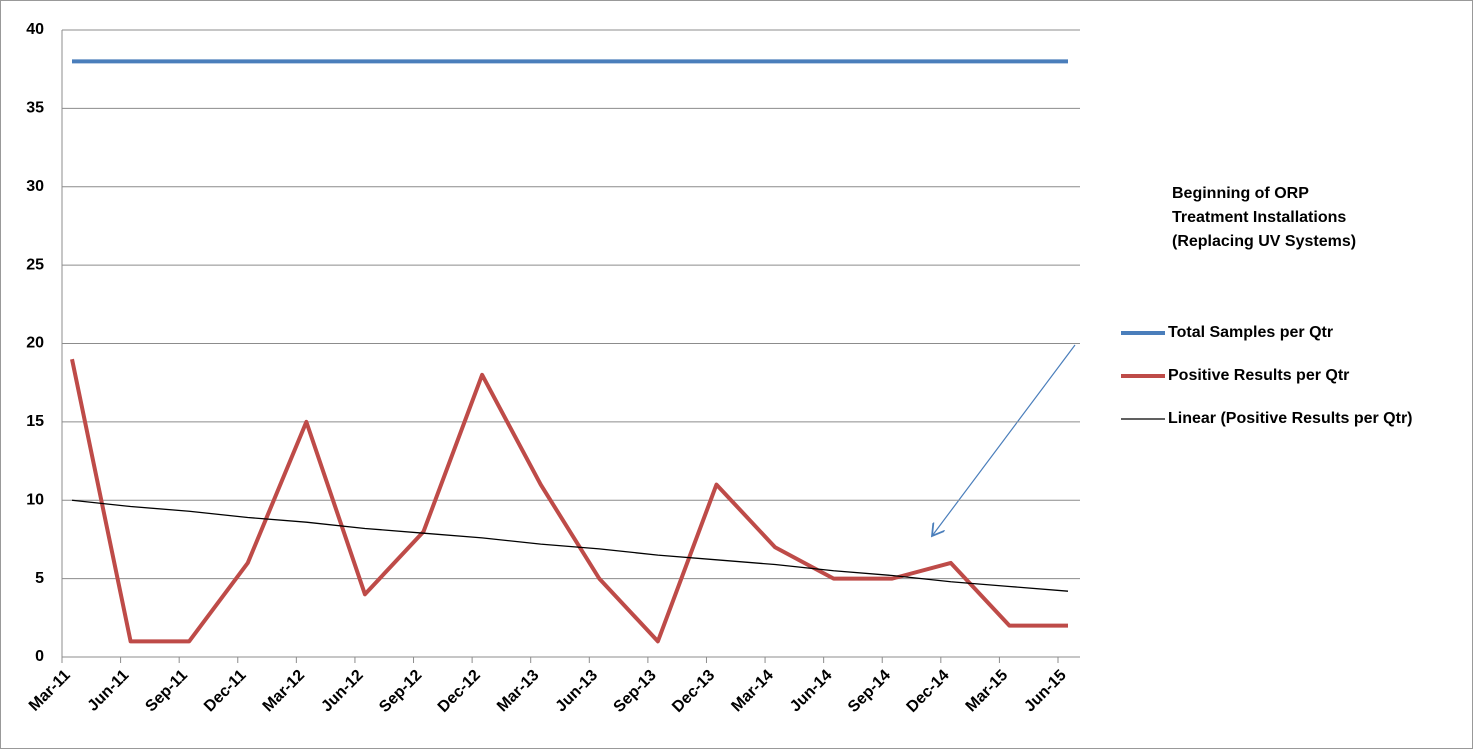  I want to click on y-tick-label: 10, so click(35, 499).